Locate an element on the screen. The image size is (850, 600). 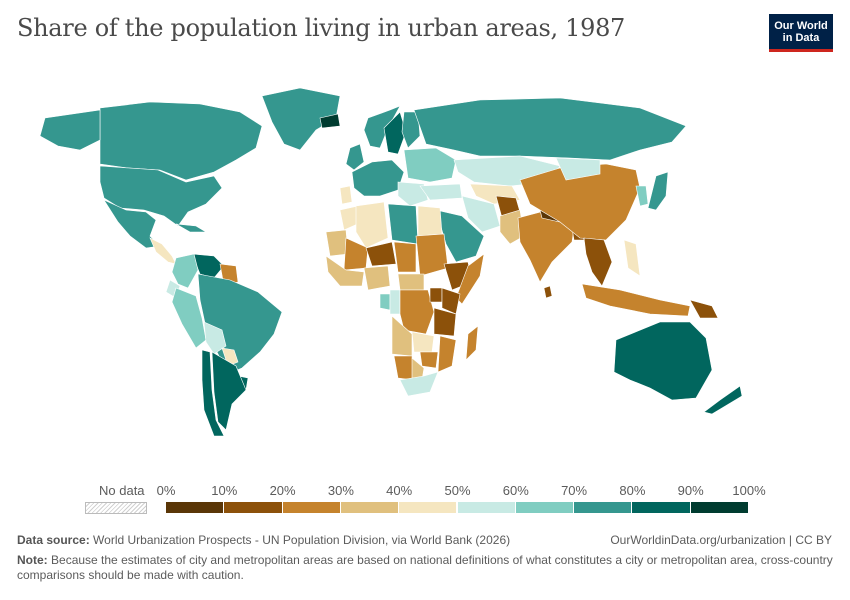
country-dr-congo: DR Congo is located at coordinates (417, 312).